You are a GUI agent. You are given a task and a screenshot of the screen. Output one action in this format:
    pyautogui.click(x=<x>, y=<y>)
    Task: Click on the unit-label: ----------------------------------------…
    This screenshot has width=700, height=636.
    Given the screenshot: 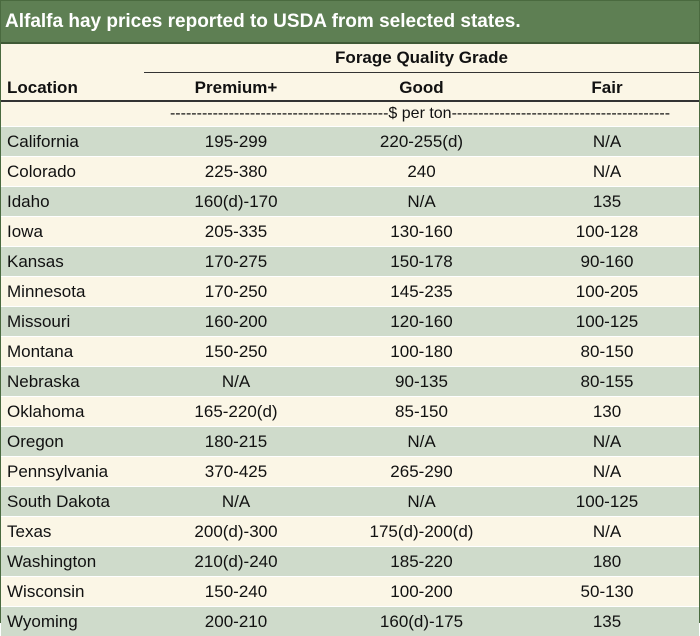 What is the action you would take?
    pyautogui.click(x=350, y=114)
    